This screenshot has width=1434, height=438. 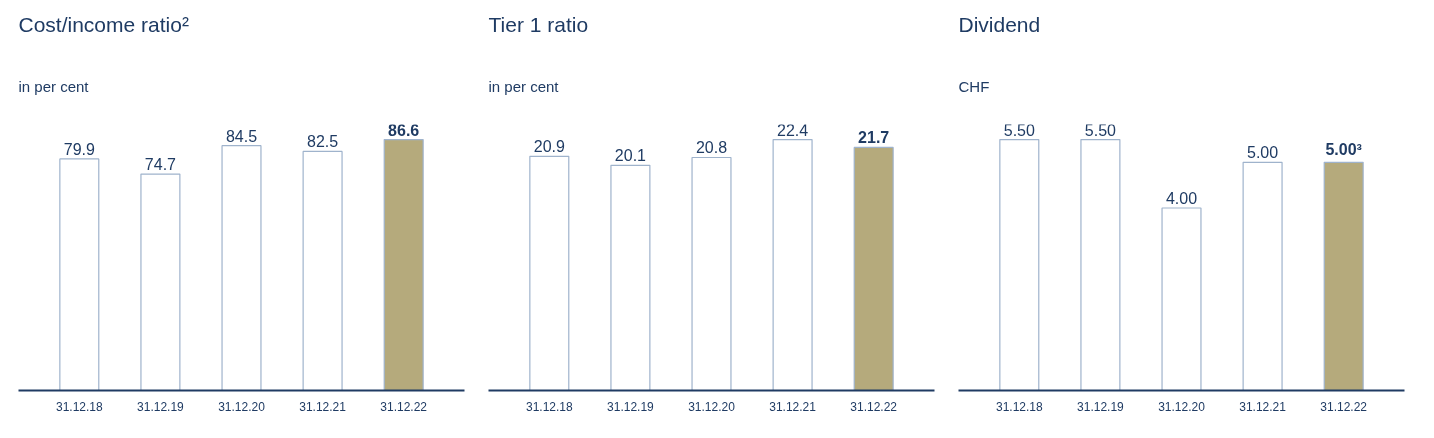 What do you see at coordinates (1343, 150) in the screenshot?
I see `data-label: 5.00³` at bounding box center [1343, 150].